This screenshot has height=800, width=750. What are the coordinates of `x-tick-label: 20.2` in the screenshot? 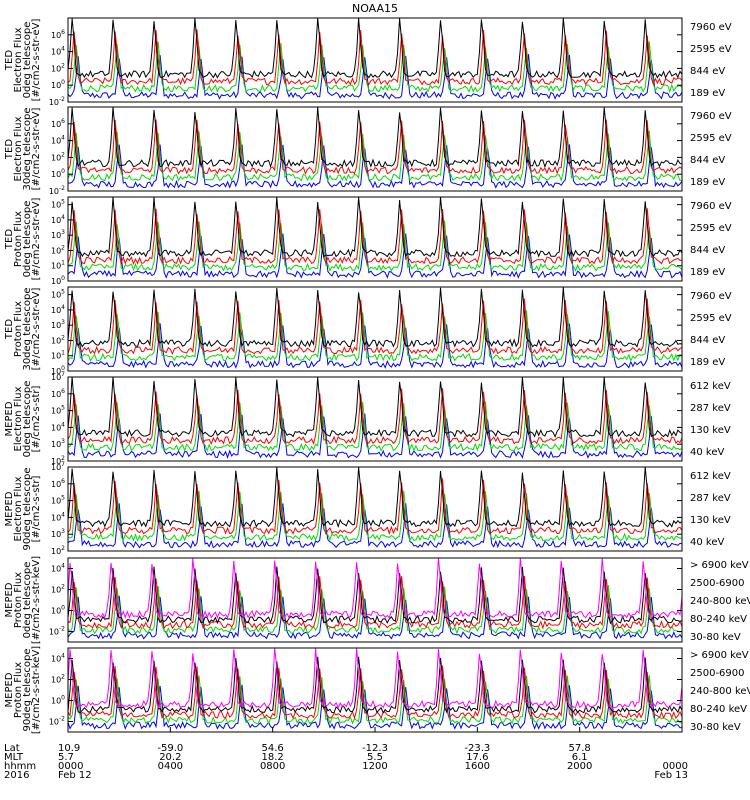 It's located at (170, 757).